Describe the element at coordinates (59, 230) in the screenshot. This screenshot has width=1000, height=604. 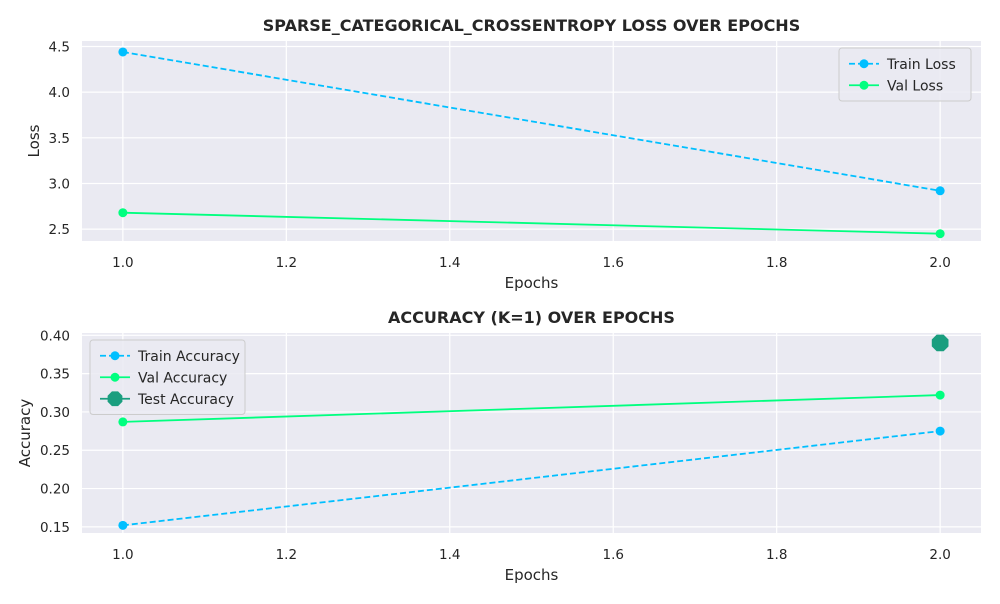
I see `y-tick-label: 2.5` at that location.